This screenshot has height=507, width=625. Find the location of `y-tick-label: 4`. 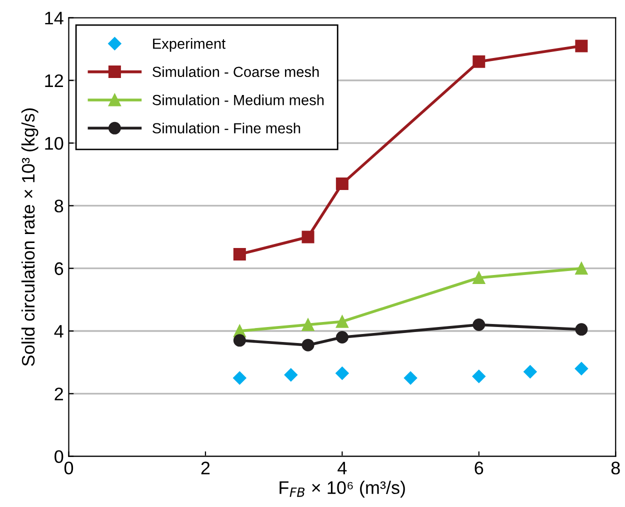

y-tick-label: 4 is located at coordinates (59, 331).